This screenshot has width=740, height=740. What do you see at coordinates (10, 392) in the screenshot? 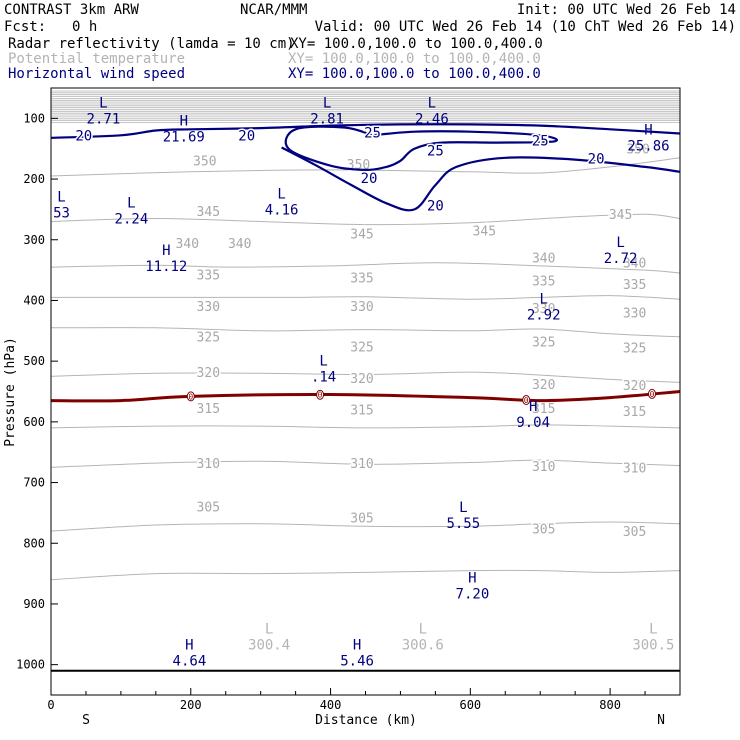
I see `y-axis-label: Pressure (hPa)` at bounding box center [10, 392].